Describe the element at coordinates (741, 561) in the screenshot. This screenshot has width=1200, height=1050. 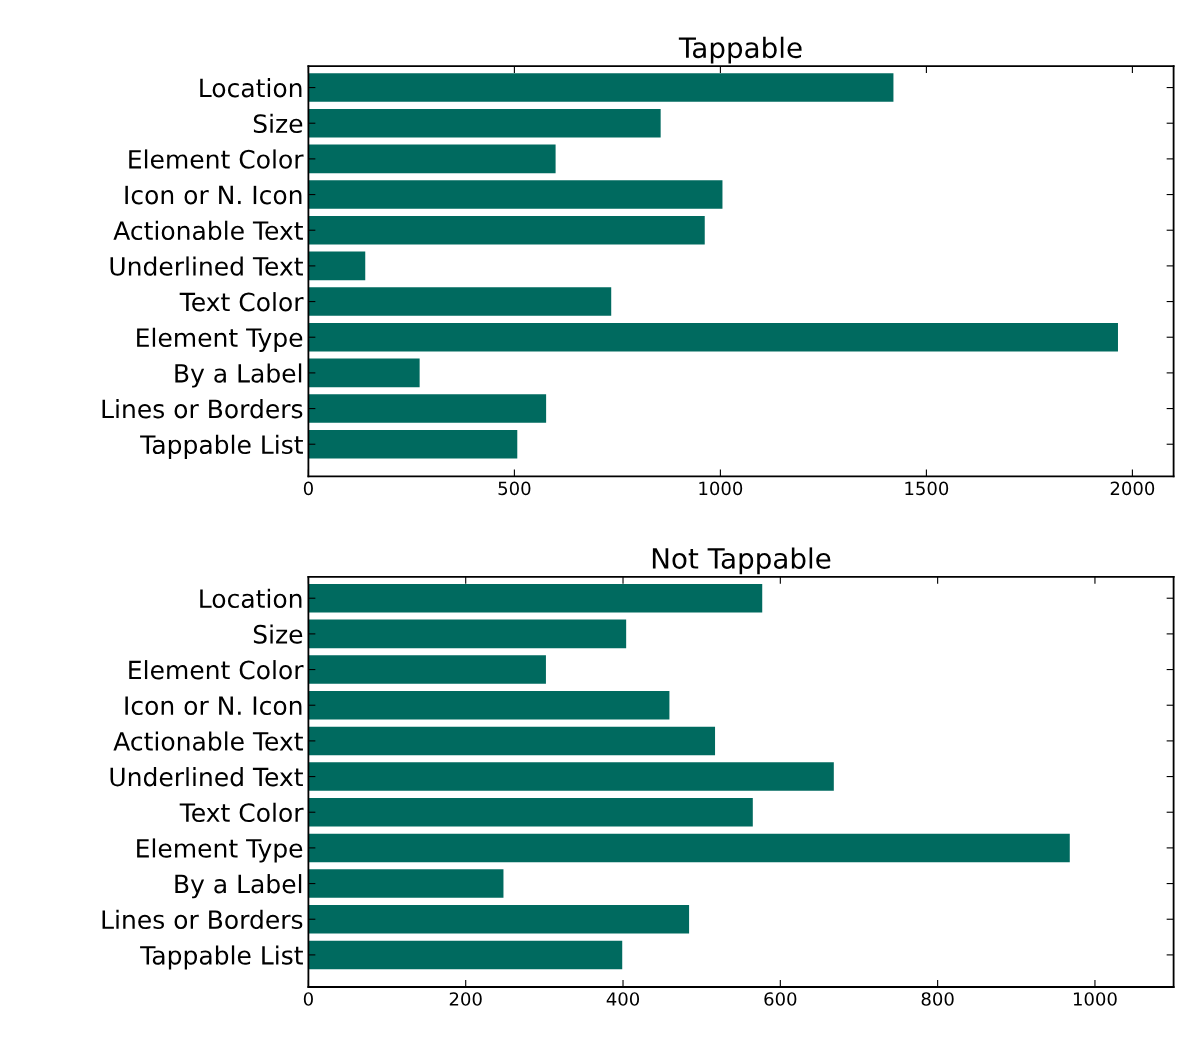
I see `chart-title: Not Tappable` at that location.